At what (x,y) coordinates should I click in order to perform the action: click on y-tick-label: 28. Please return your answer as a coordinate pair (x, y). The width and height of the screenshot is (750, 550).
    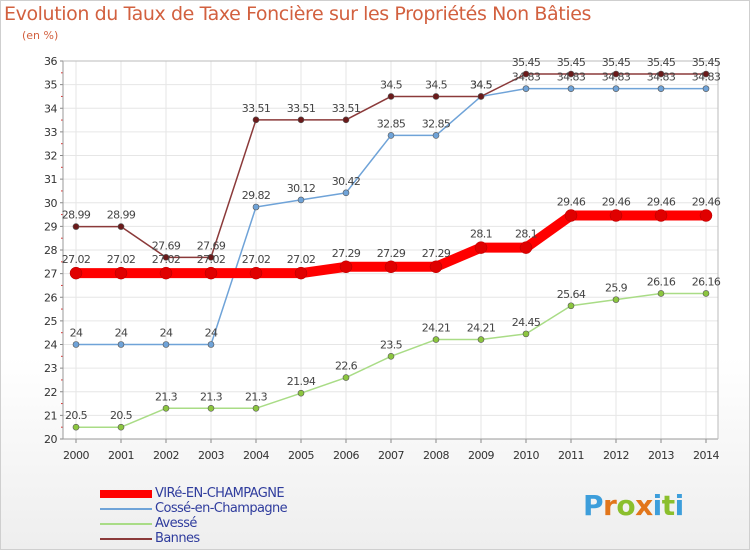
    Looking at the image, I should click on (50, 250).